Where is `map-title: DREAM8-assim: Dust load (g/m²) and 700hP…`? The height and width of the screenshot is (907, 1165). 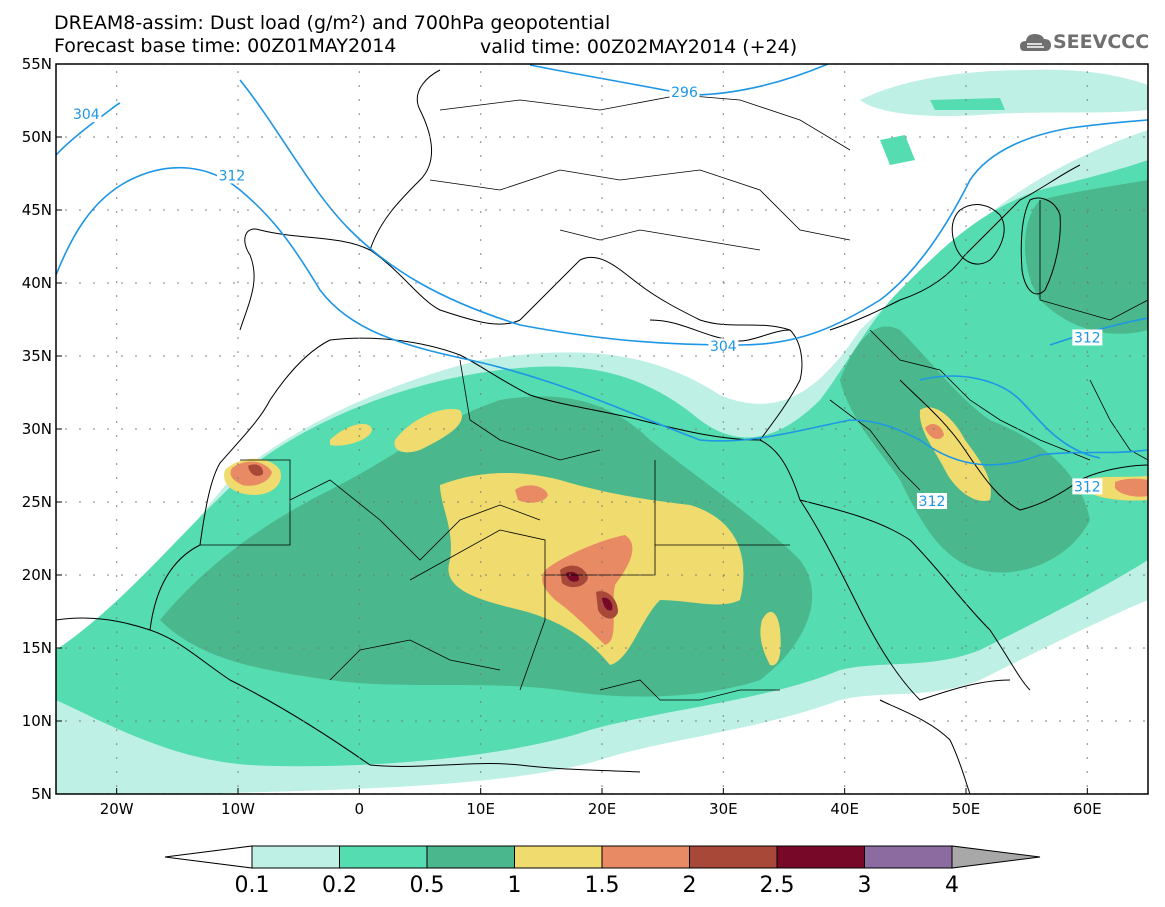 map-title: DREAM8-assim: Dust load (g/m²) and 700hP… is located at coordinates (332, 23).